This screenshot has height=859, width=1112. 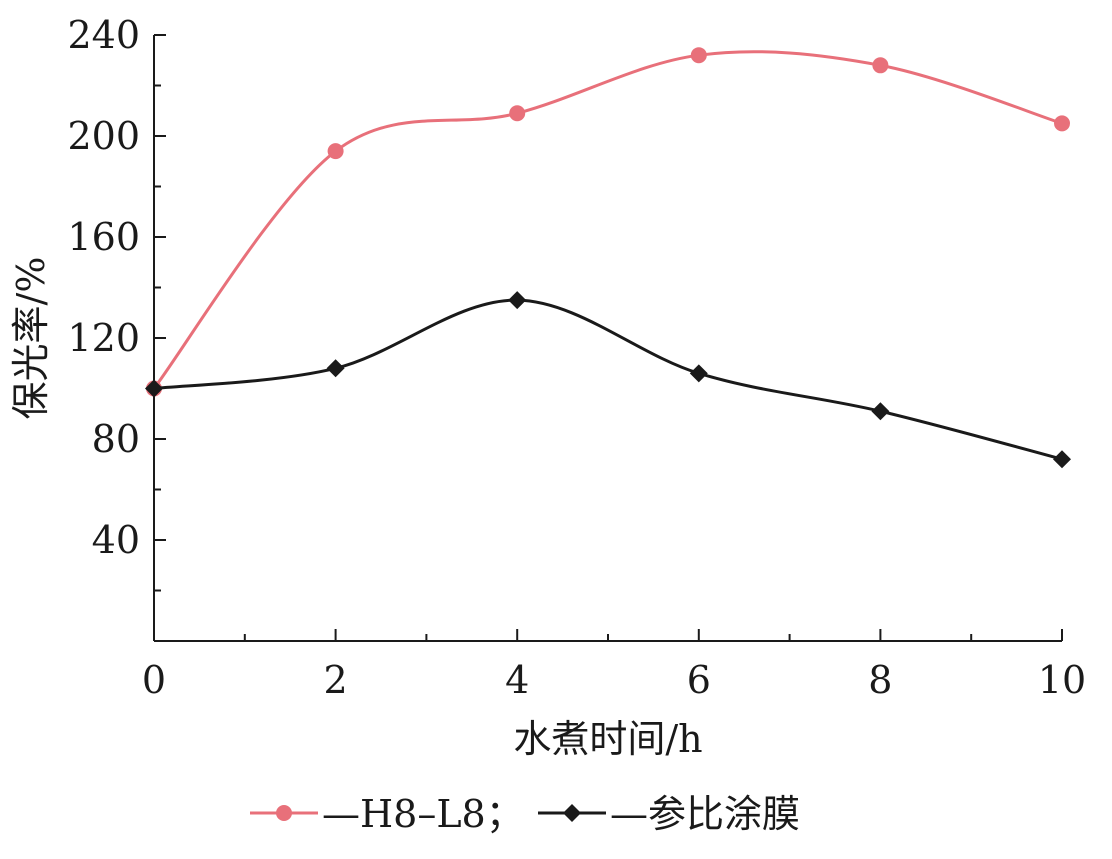 What do you see at coordinates (699, 680) in the screenshot?
I see `x-tick-label: 6` at bounding box center [699, 680].